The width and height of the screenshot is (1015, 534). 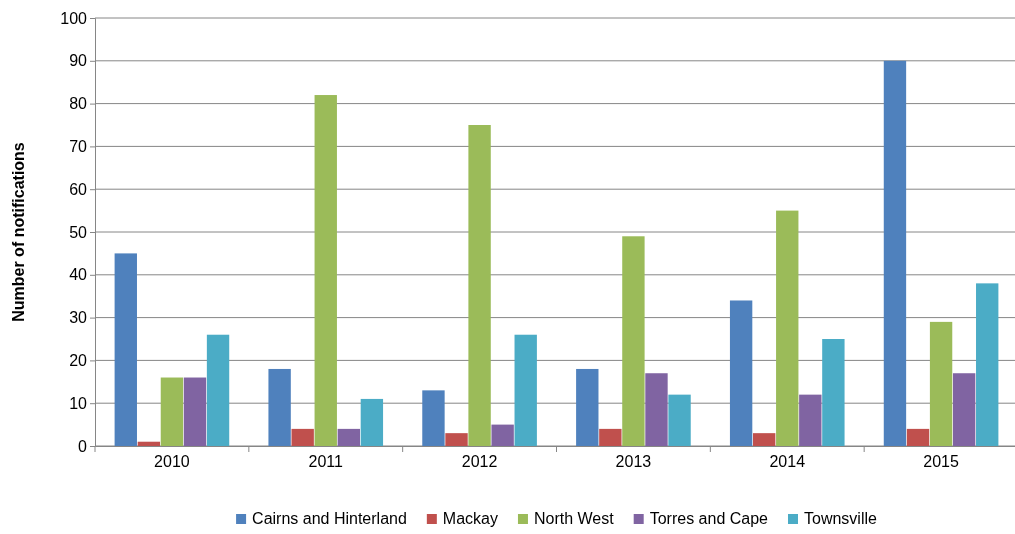 I want to click on y-tick-label: 100, so click(x=74, y=18).